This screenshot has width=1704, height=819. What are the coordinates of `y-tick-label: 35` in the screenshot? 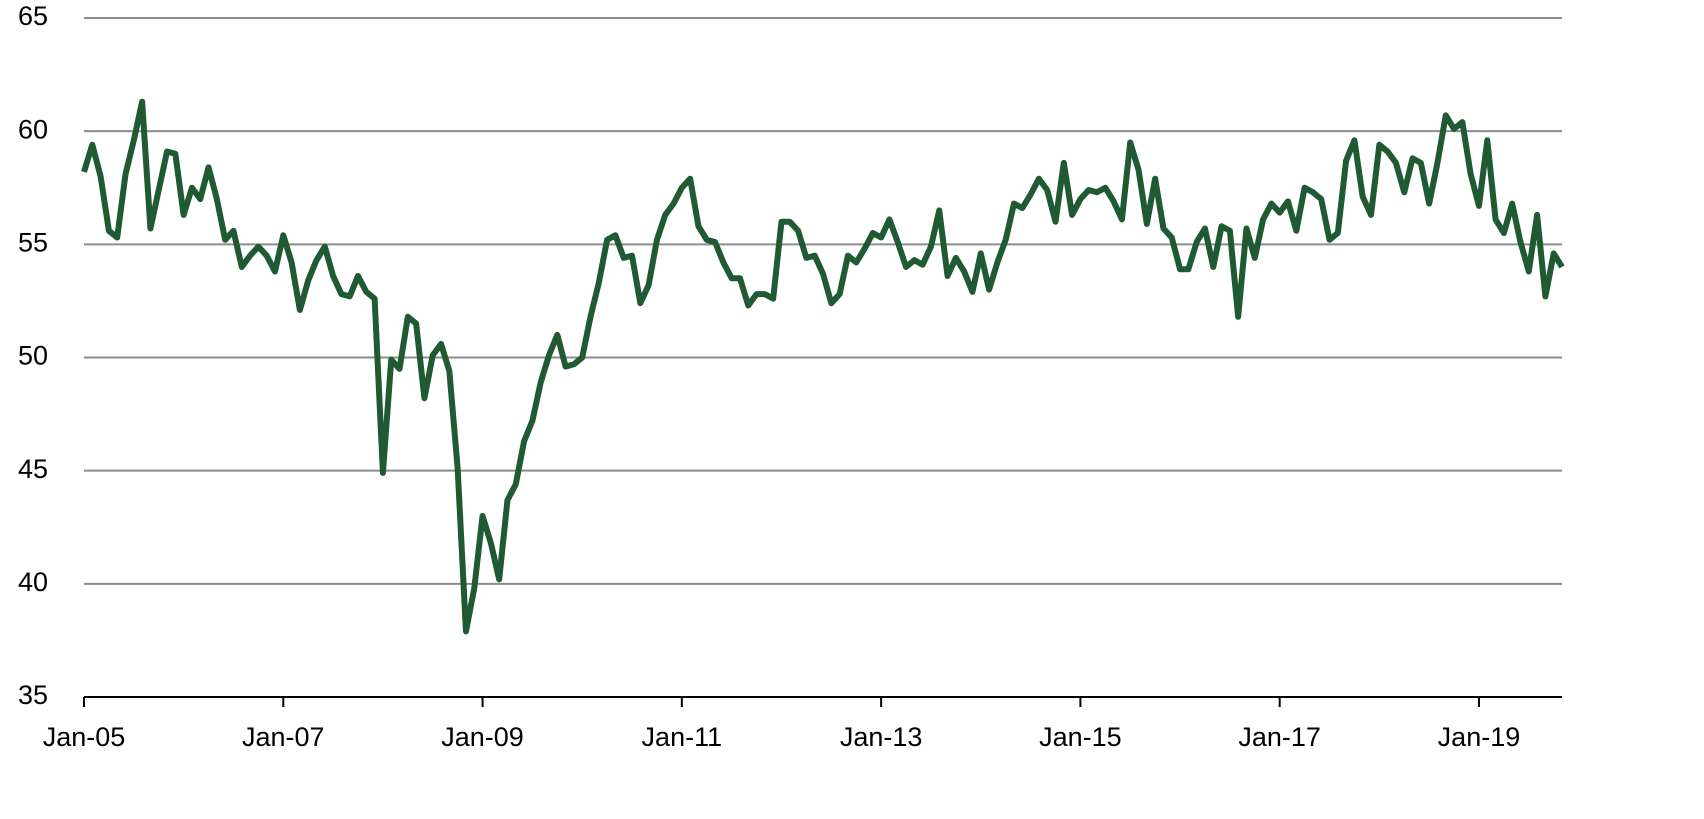 It's located at (33, 695).